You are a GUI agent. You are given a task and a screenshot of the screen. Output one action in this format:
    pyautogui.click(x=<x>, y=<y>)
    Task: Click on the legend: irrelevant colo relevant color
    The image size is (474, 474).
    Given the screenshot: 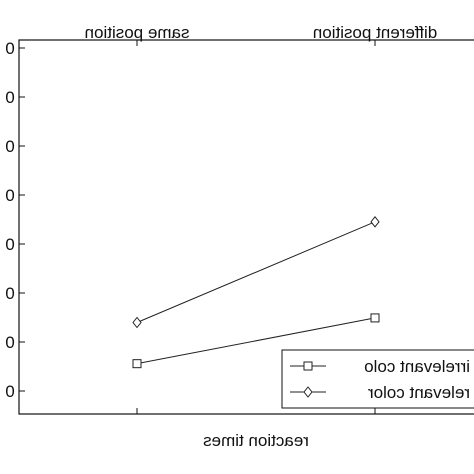 What is the action you would take?
    pyautogui.click(x=377, y=379)
    